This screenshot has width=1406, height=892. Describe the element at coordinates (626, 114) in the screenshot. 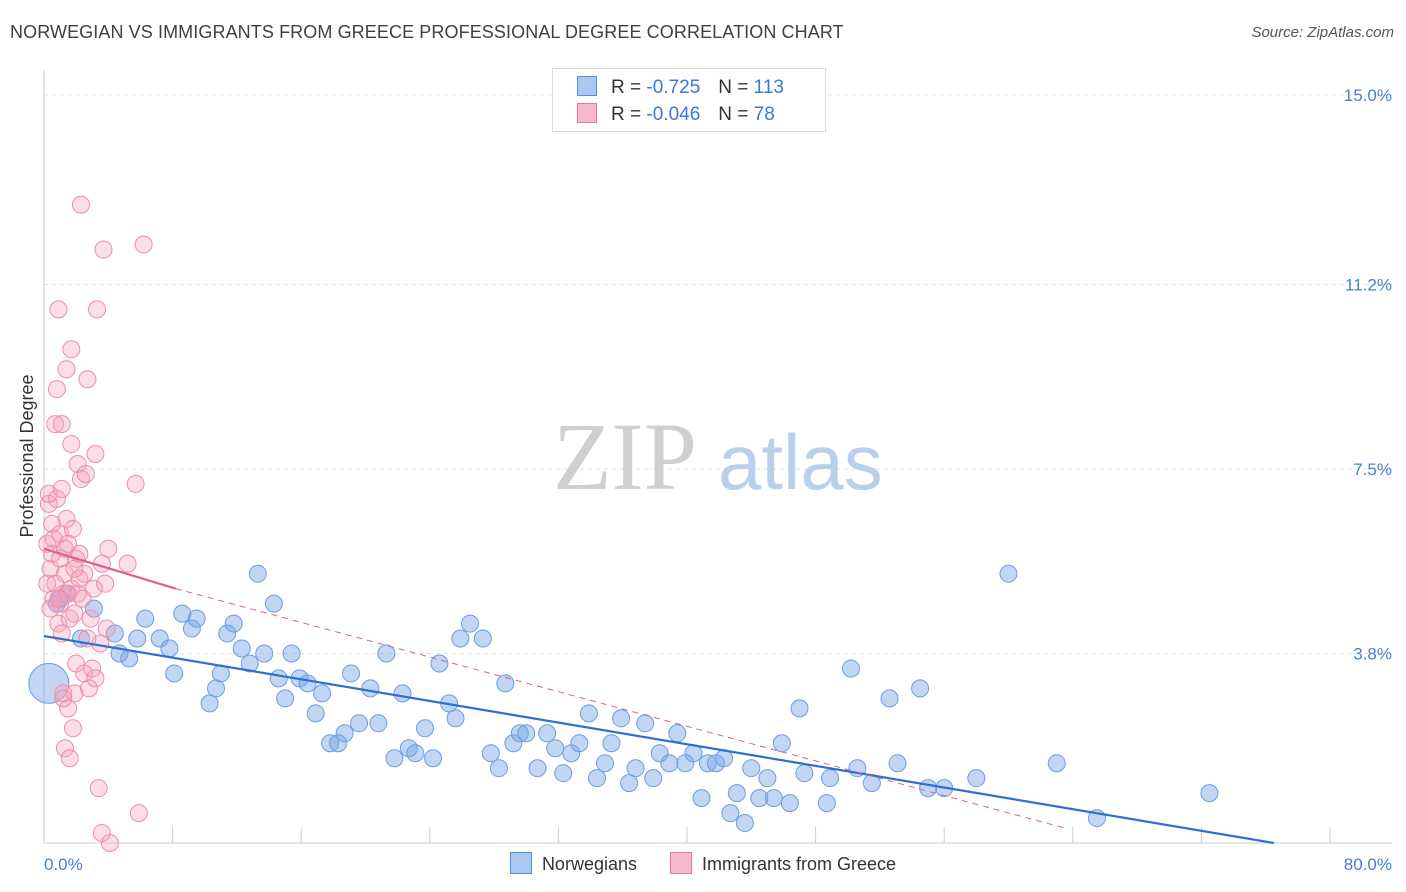

I see `legend-r-label: R =` at that location.